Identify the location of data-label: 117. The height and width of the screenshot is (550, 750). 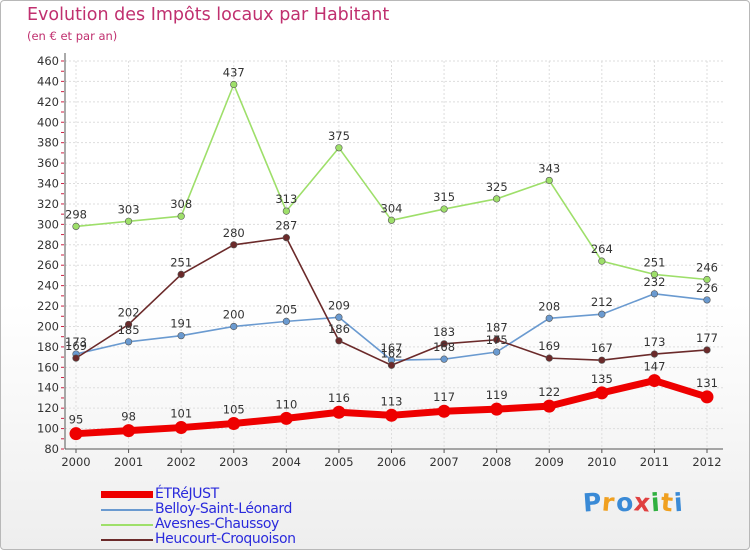
(444, 397).